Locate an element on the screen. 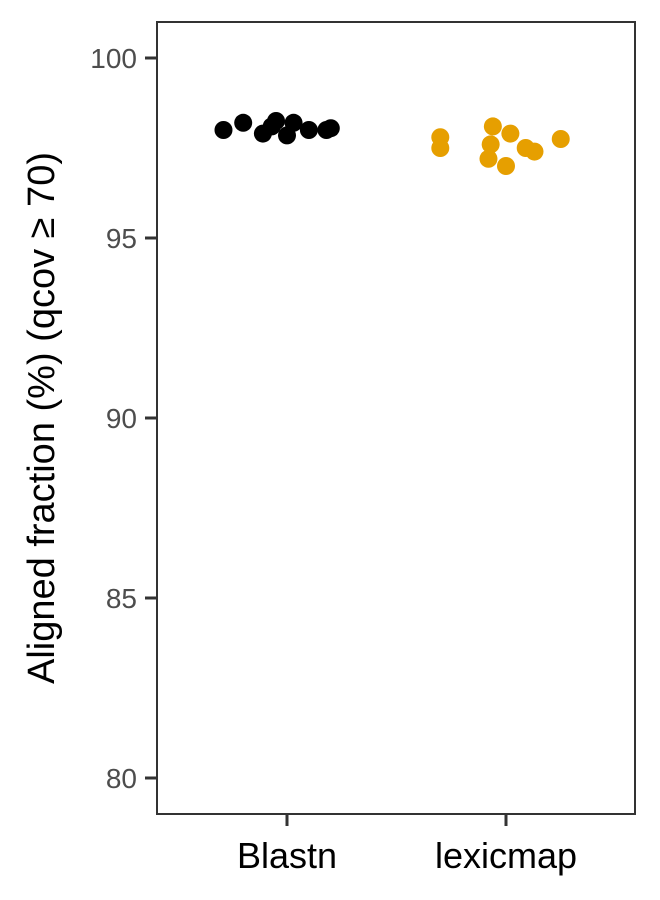 The height and width of the screenshot is (900, 660). x-category-label: lexicmap is located at coordinates (506, 855).